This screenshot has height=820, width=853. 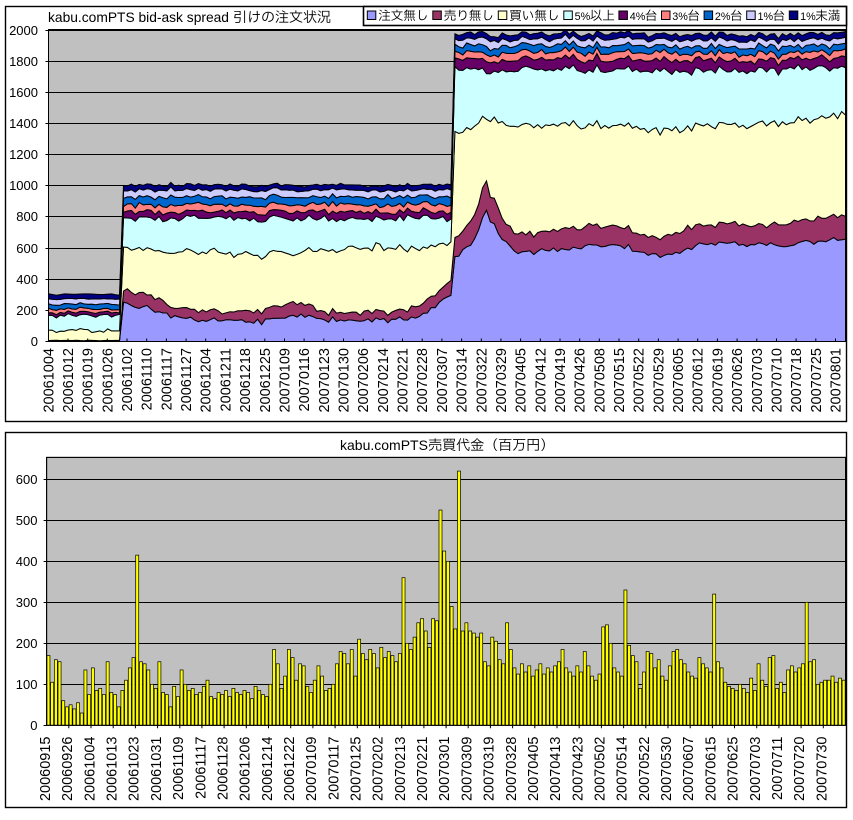 What do you see at coordinates (246, 380) in the screenshot?
I see `svg-text: 20061218` at bounding box center [246, 380].